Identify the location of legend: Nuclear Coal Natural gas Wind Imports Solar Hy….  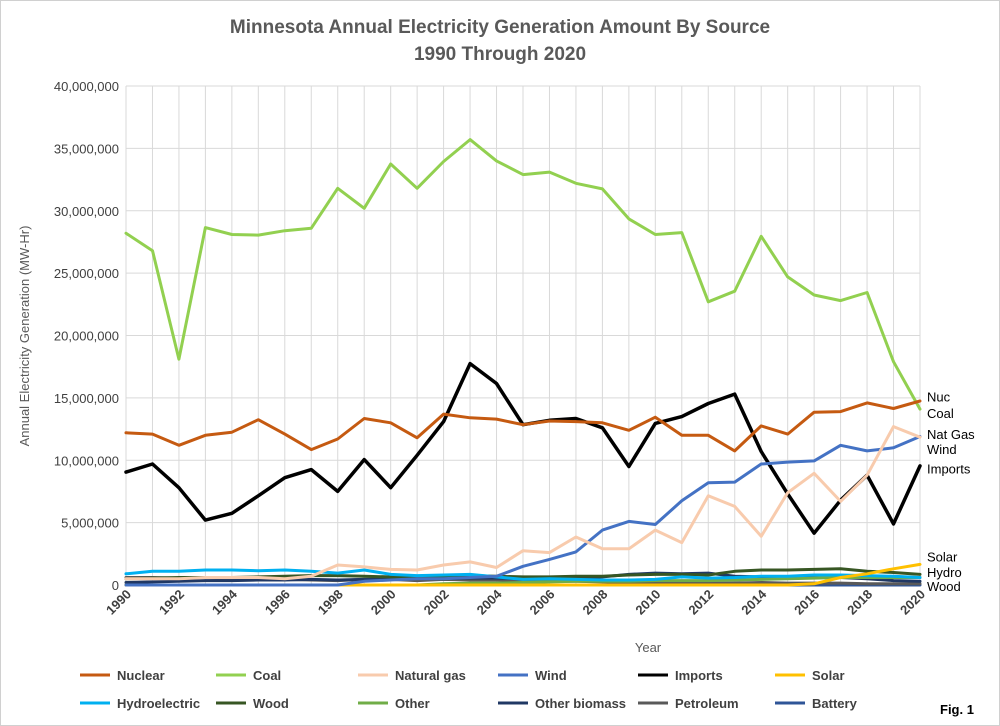
(469, 689).